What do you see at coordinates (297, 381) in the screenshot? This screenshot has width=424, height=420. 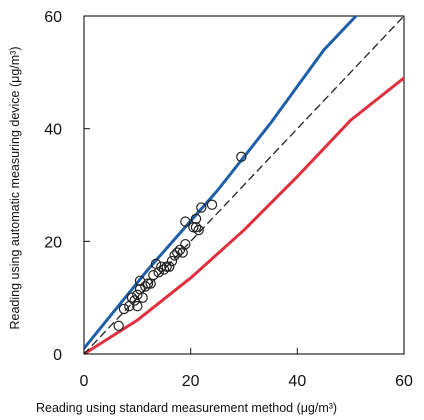 I see `x-tick-label: 40` at bounding box center [297, 381].